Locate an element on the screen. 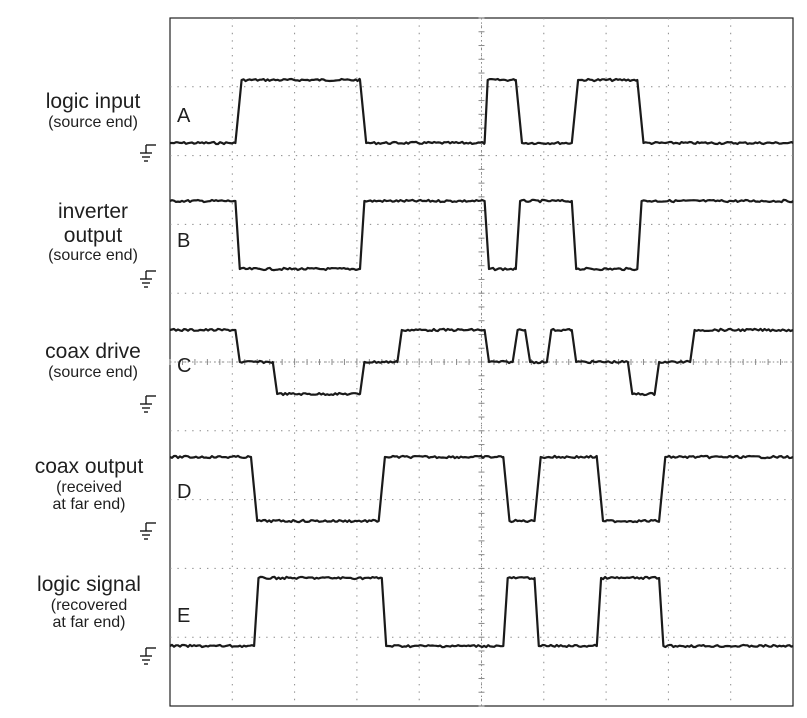  trace-e is located at coordinates (481, 612).